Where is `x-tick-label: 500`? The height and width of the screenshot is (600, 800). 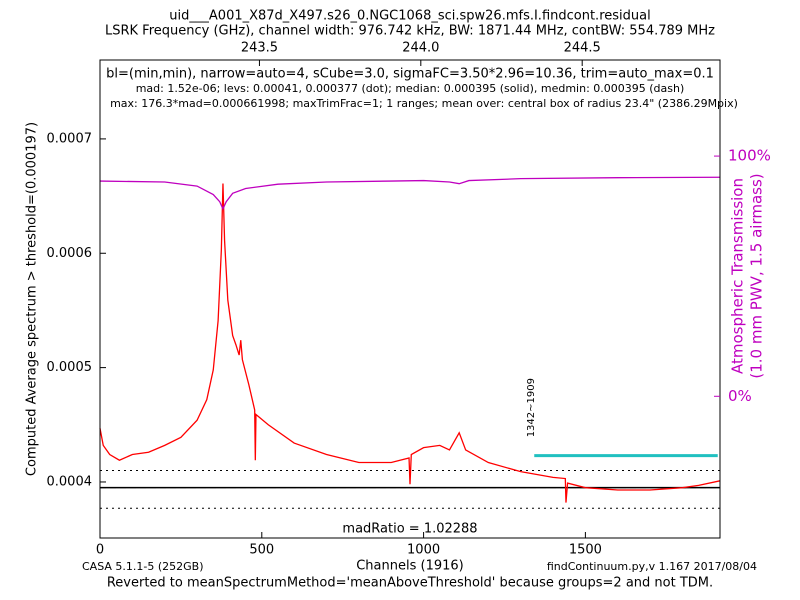 x-tick-label: 500 is located at coordinates (261, 550).